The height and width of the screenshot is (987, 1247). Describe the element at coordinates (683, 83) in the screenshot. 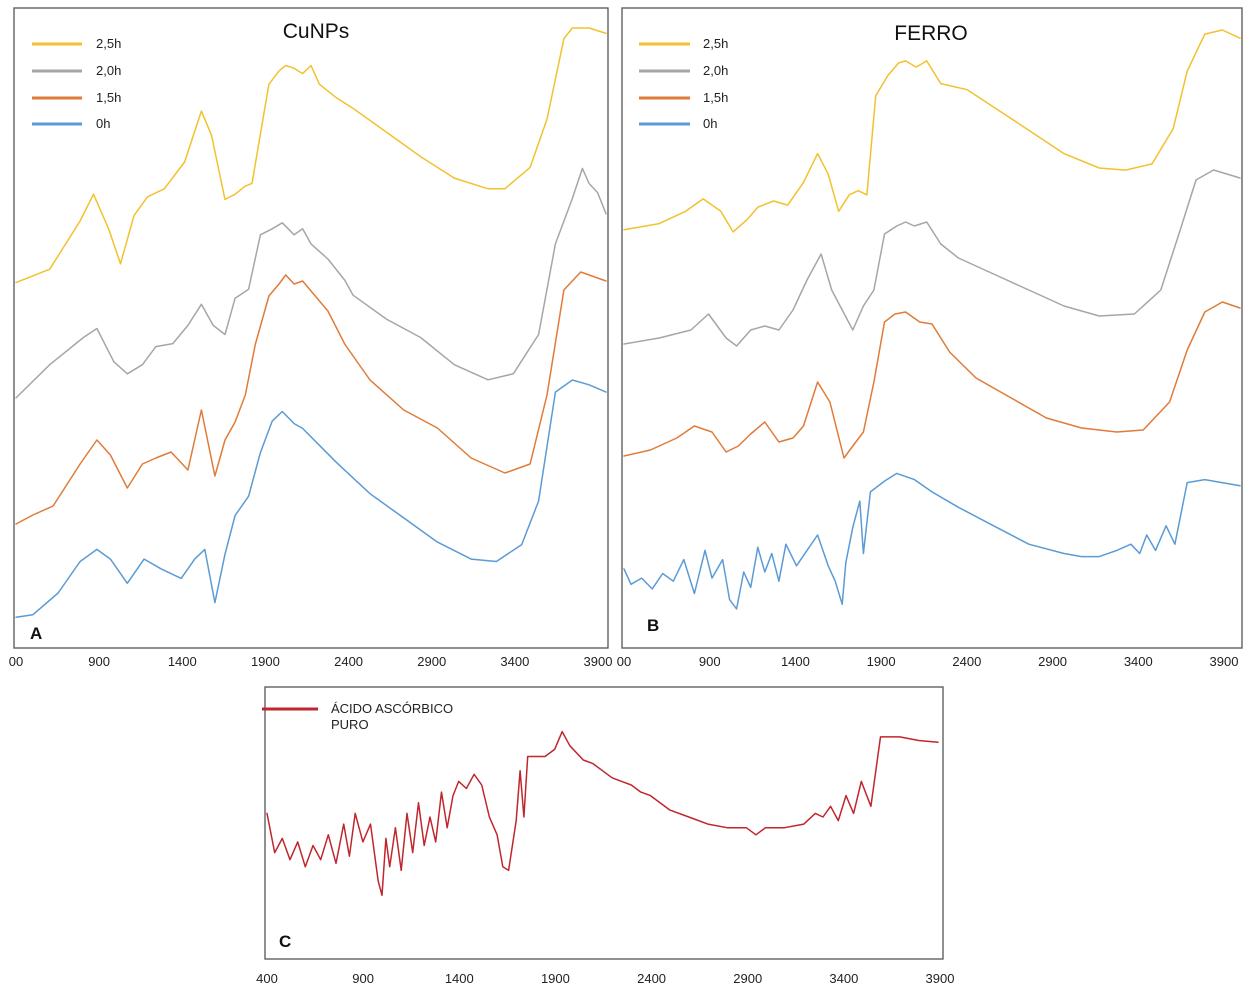

I see `panel-b-legend: 2,5h 2,0h 1,5h 0h` at that location.